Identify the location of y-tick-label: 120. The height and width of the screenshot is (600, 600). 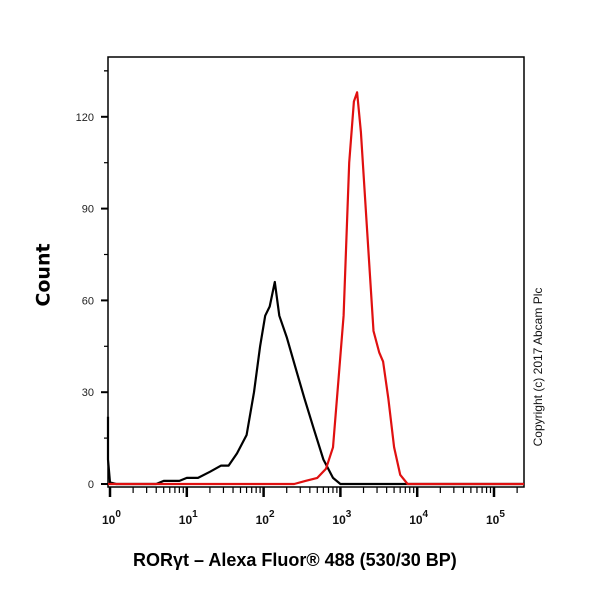
(85, 118).